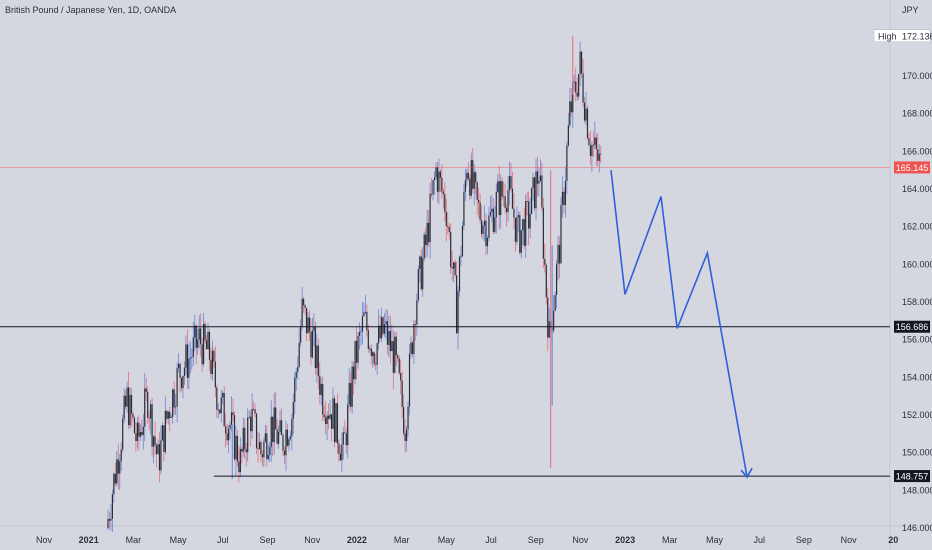 Image resolution: width=932 pixels, height=550 pixels. I want to click on price-tick-label: 154.000, so click(917, 377).